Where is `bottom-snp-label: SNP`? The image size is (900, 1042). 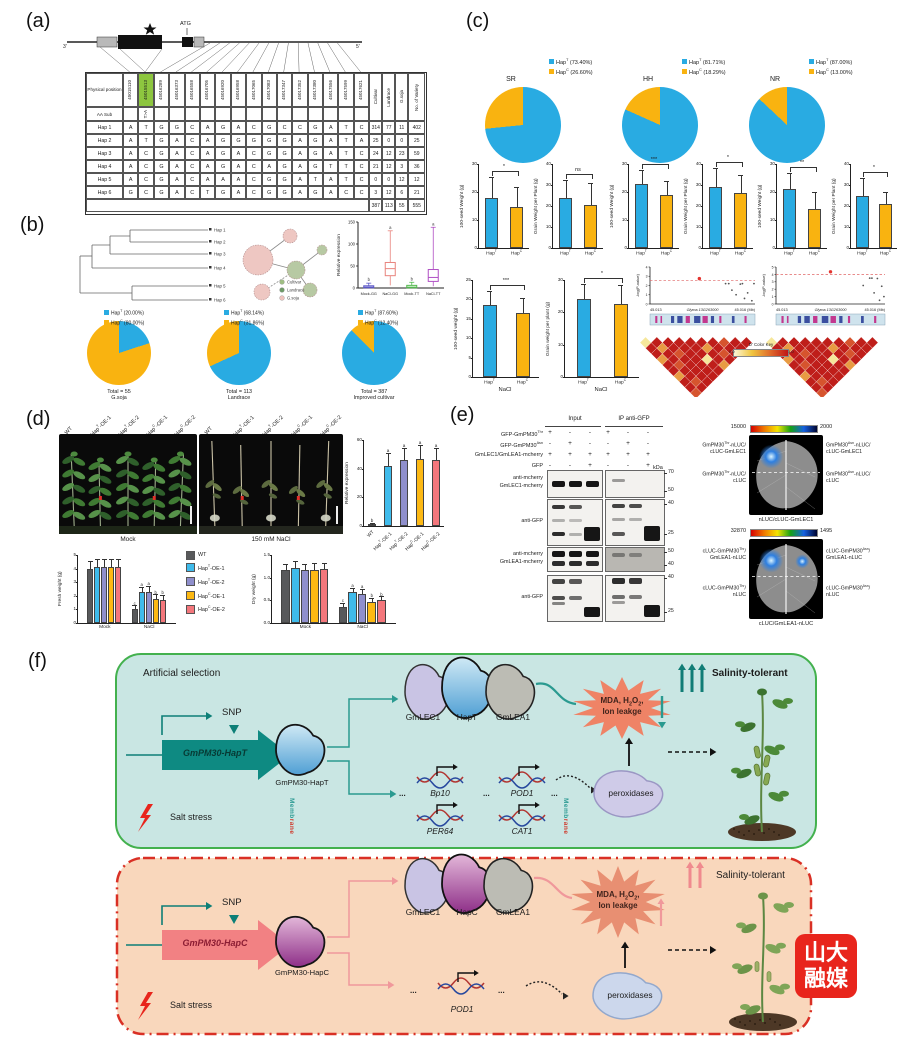 bottom-snp-label: SNP is located at coordinates (232, 902).